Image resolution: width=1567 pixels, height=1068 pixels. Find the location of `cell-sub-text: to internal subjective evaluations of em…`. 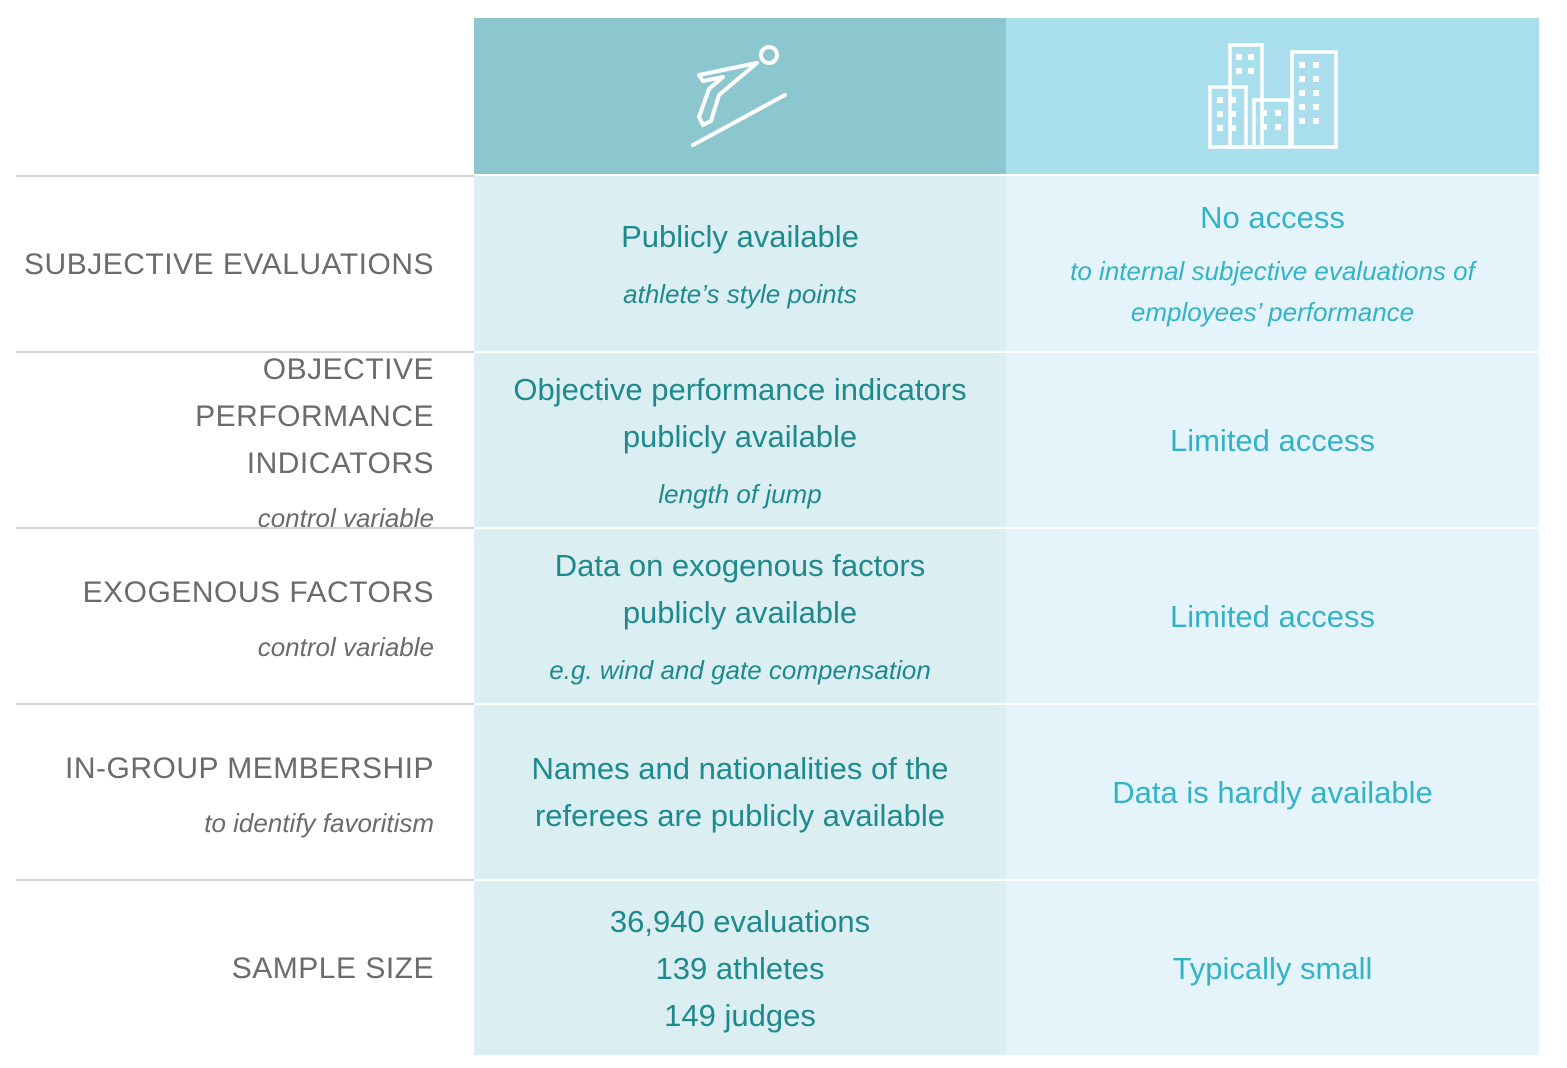

cell-sub-text: to internal subjective evaluations of em… is located at coordinates (1272, 291).